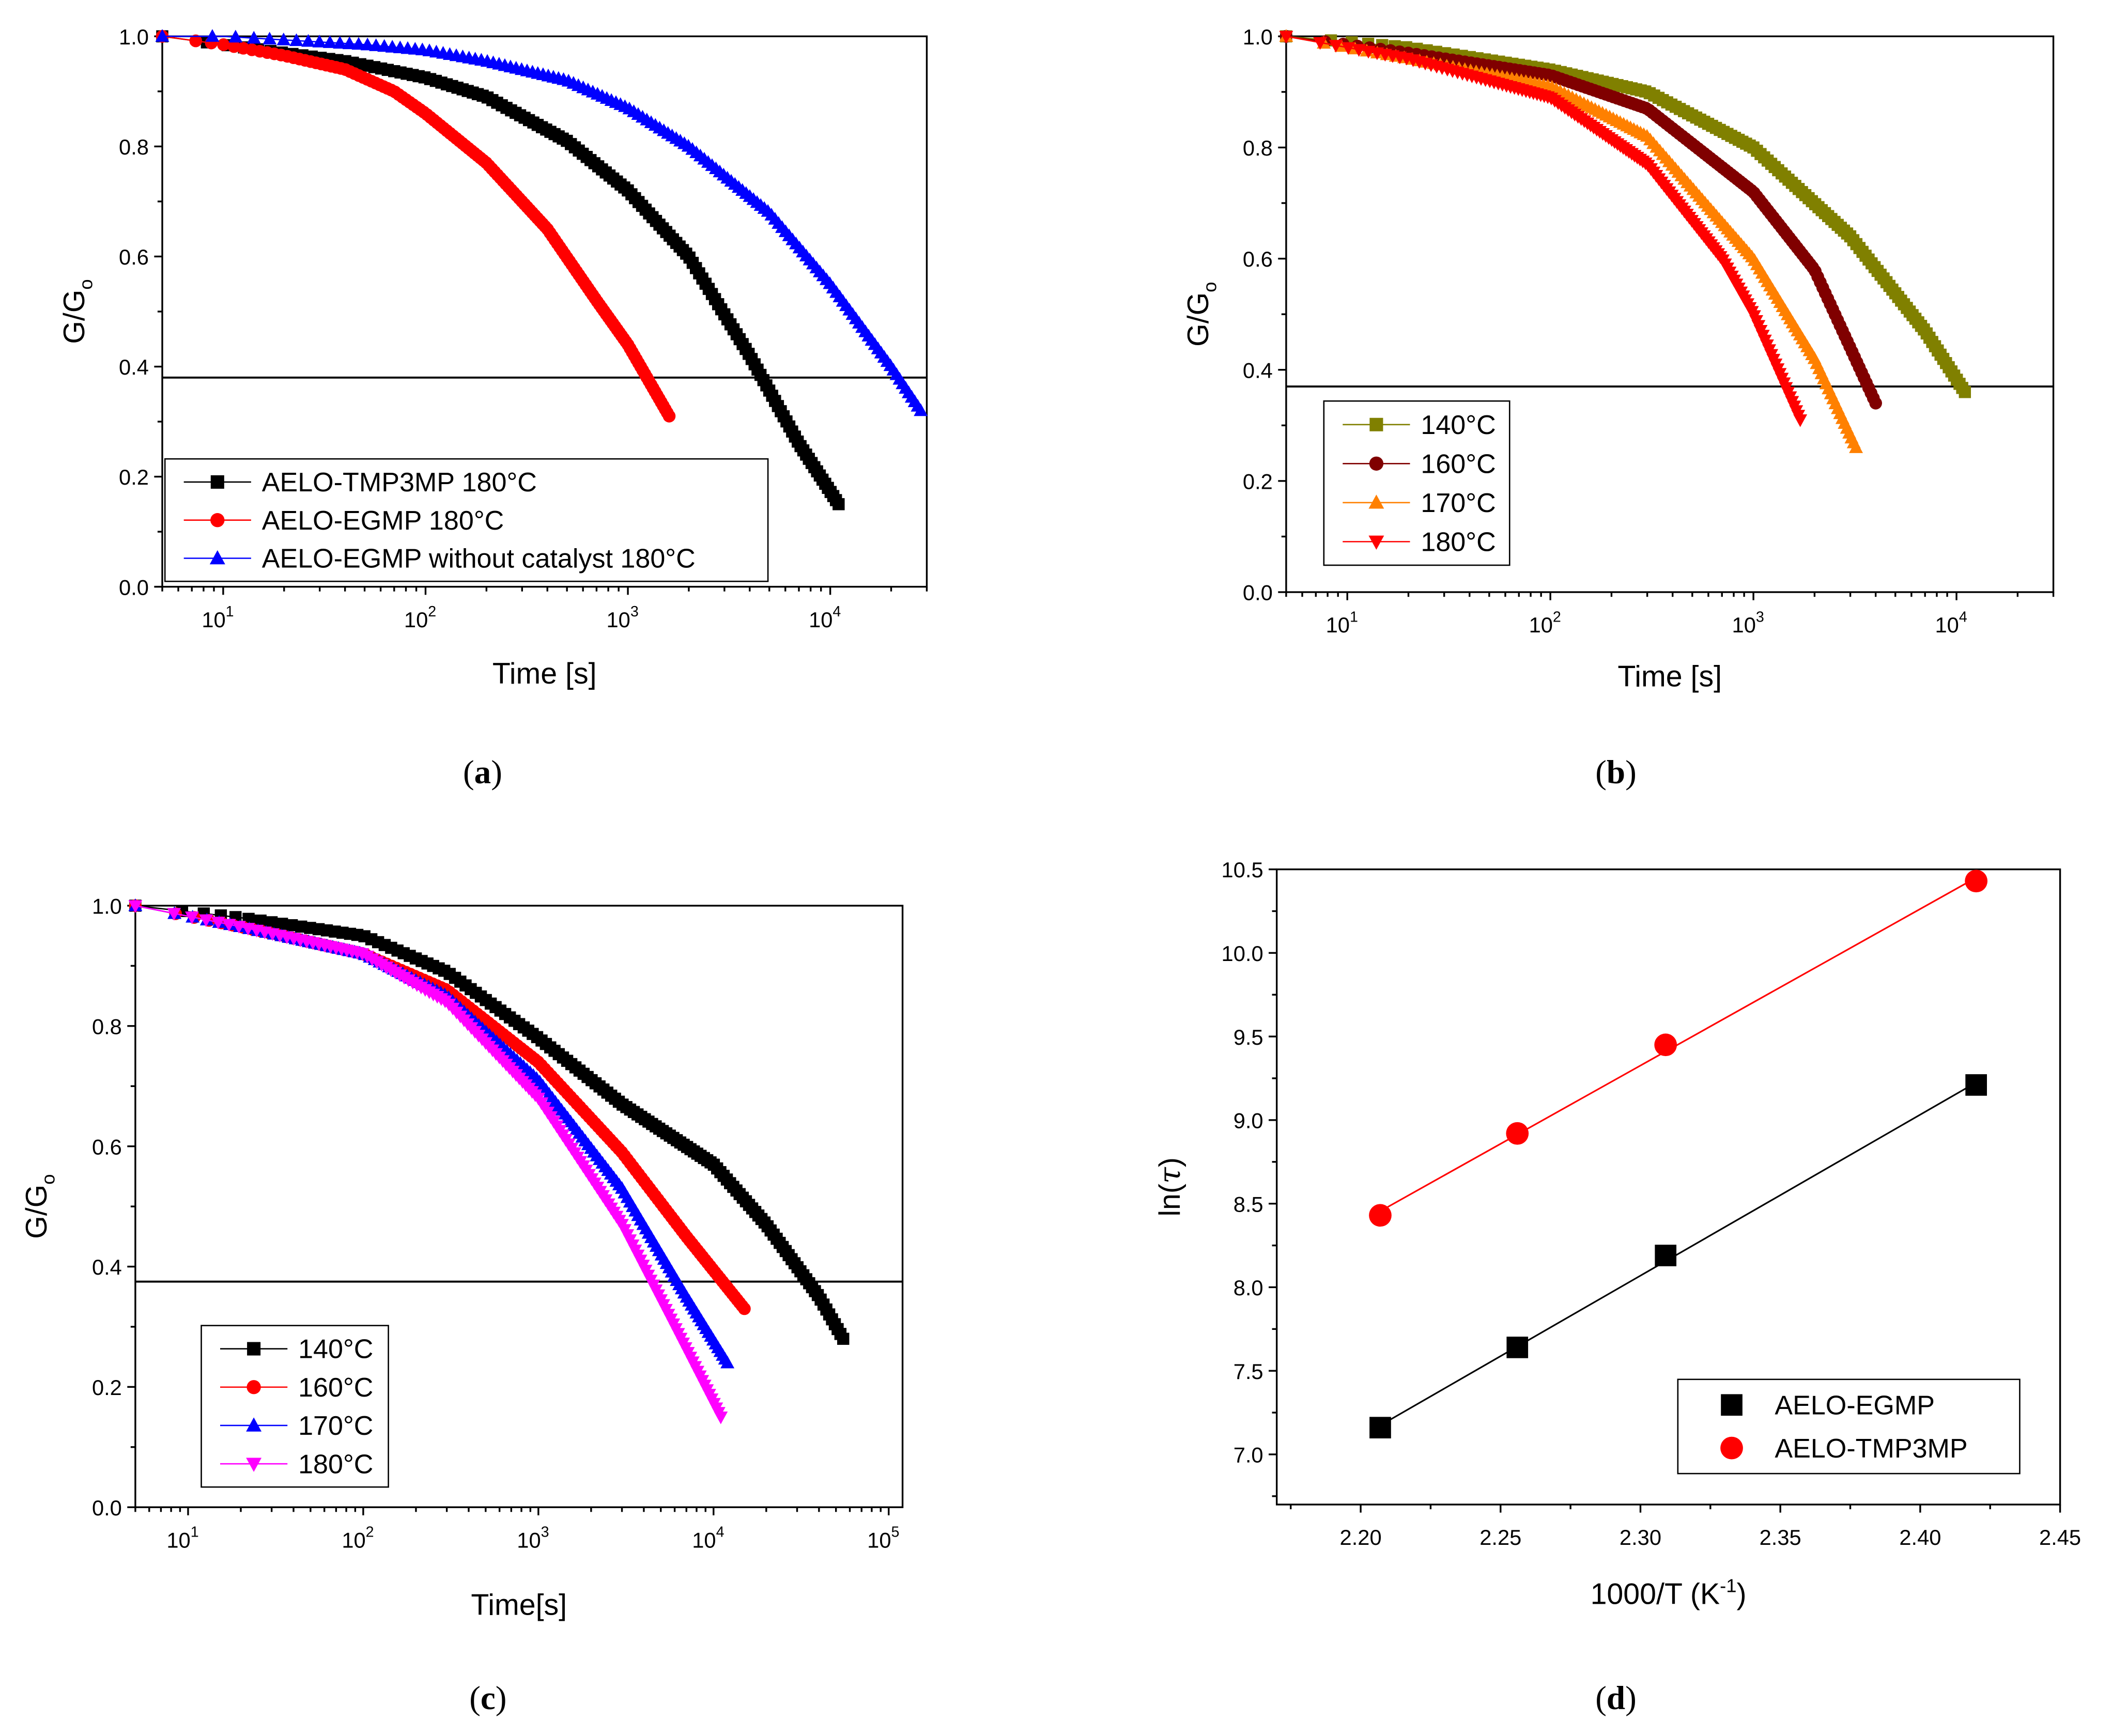 The width and height of the screenshot is (2112, 1736). Describe the element at coordinates (1616, 773) in the screenshot. I see `panel-caption: (b)` at that location.